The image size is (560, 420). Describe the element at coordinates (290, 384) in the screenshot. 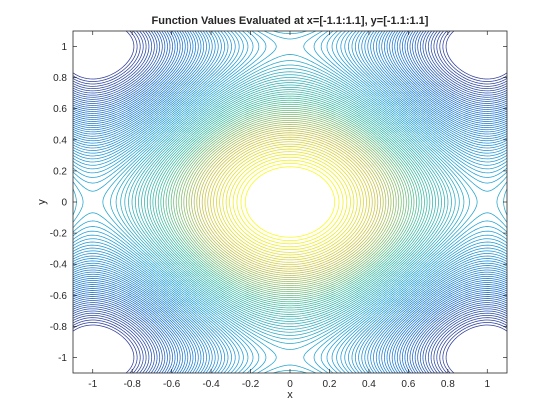

I see `x-tick-label: 0` at that location.